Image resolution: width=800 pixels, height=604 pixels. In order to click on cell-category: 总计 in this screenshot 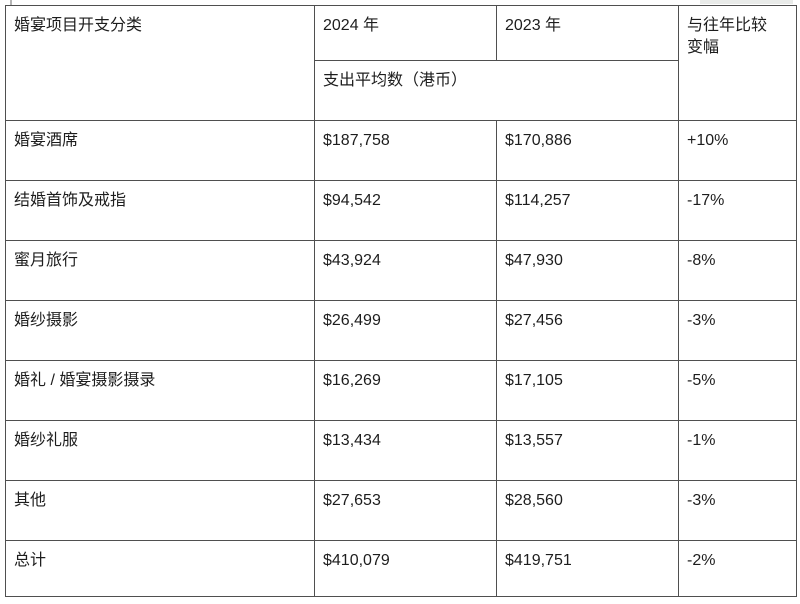, I will do `click(160, 568)`.